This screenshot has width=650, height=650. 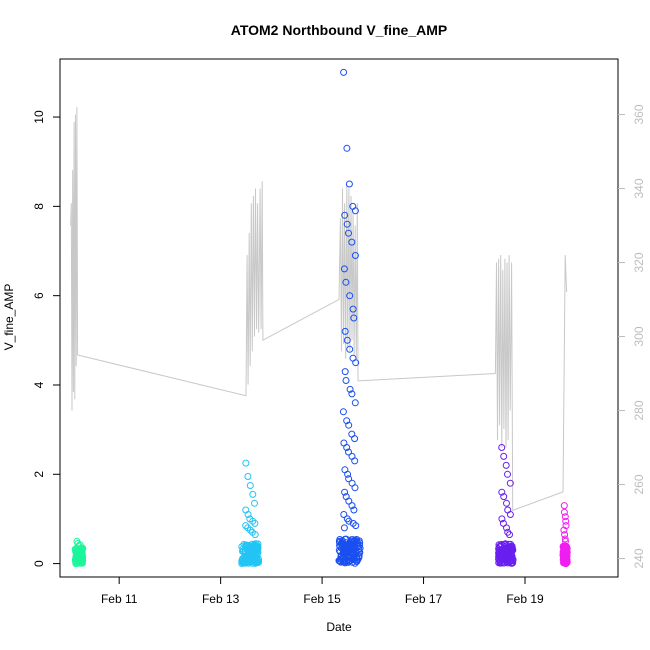 What do you see at coordinates (119, 599) in the screenshot?
I see `x-tick-label: Feb 11` at bounding box center [119, 599].